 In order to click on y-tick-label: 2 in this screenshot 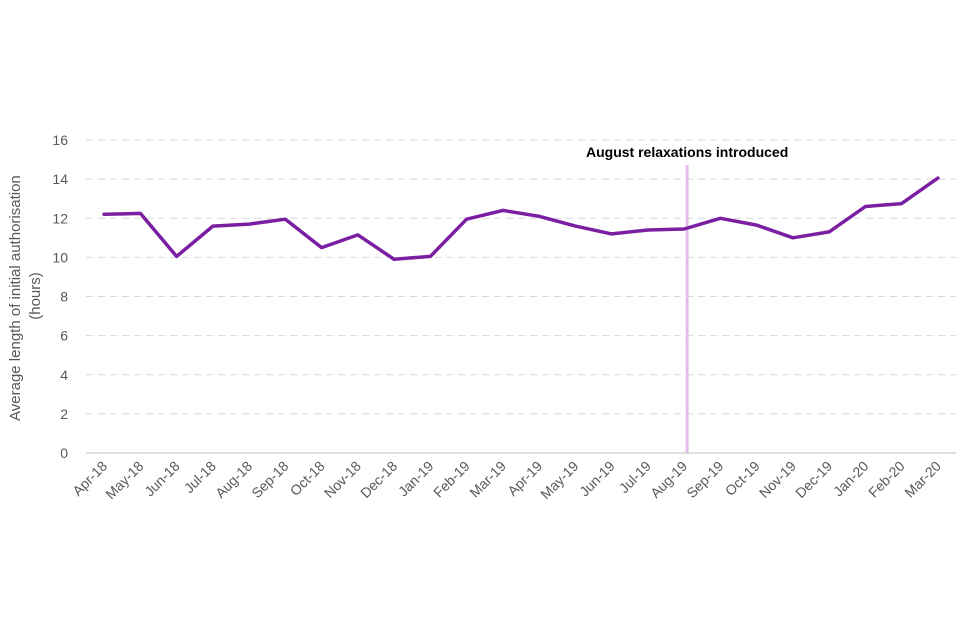, I will do `click(64, 414)`.